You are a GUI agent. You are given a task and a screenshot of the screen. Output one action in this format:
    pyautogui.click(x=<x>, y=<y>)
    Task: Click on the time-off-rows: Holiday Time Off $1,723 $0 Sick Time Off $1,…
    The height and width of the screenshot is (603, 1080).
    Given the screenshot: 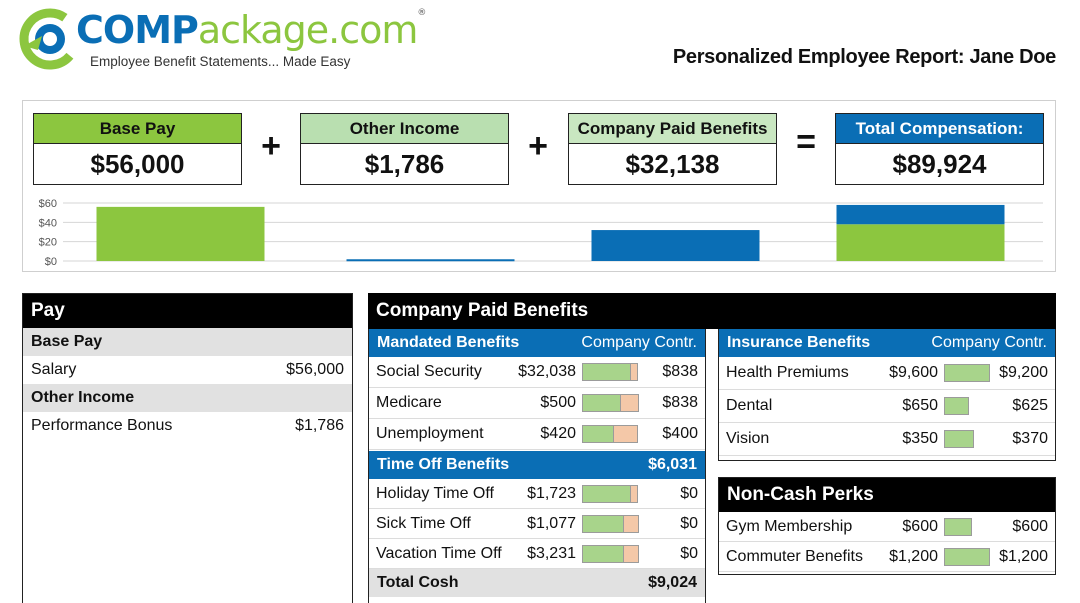 What is the action you would take?
    pyautogui.click(x=537, y=524)
    